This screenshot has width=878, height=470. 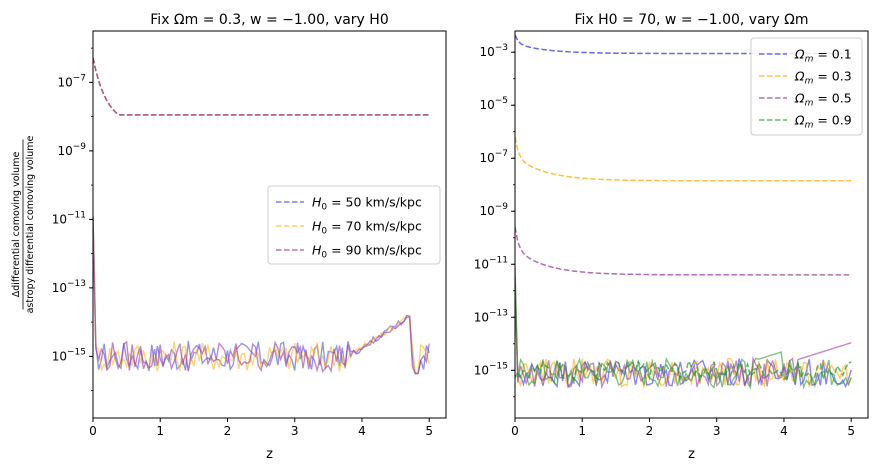 What do you see at coordinates (823, 56) in the screenshot?
I see `legend-label: Ωm = 0.1` at bounding box center [823, 56].